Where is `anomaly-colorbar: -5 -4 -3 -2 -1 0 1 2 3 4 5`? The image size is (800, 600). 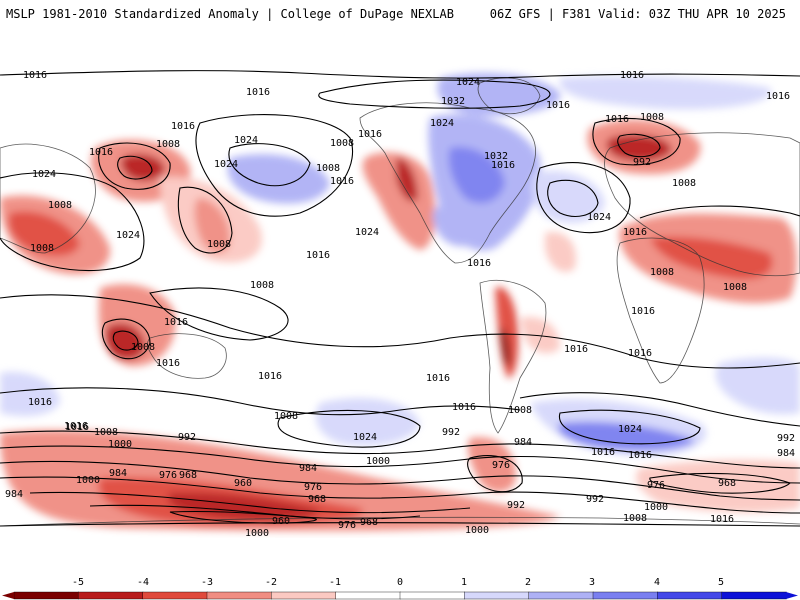
anomaly-colorbar: -5 -4 -3 -2 -1 0 1 2 3 4 5 is located at coordinates (400, 588).